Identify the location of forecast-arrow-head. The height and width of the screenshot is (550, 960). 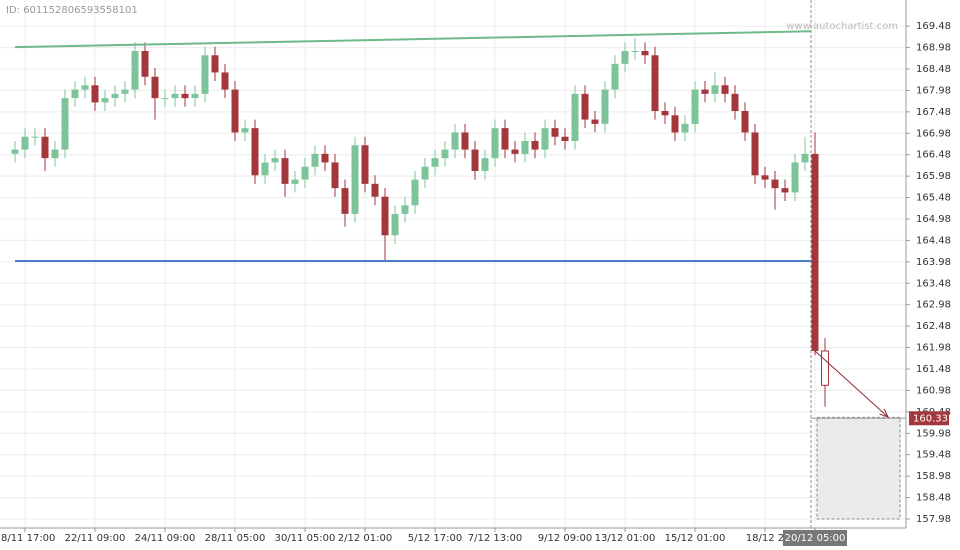
(884, 413).